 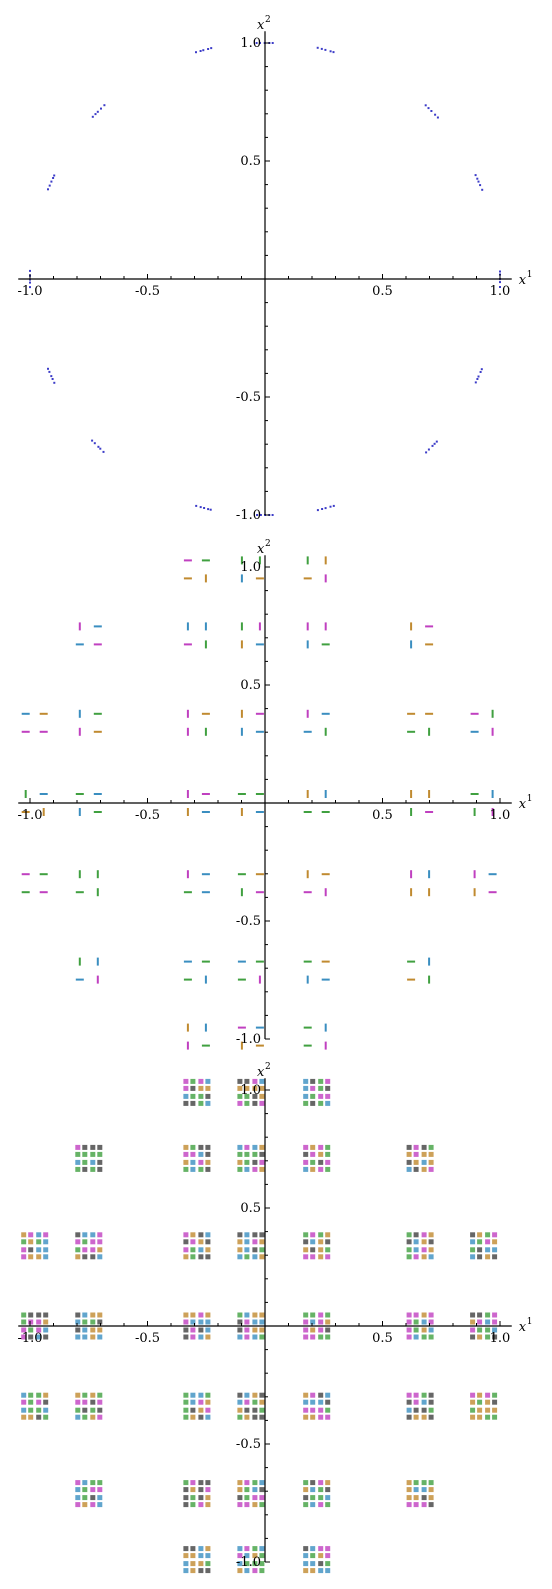 What do you see at coordinates (500, 815) in the screenshot?
I see `x-tick-label: 1.0` at bounding box center [500, 815].